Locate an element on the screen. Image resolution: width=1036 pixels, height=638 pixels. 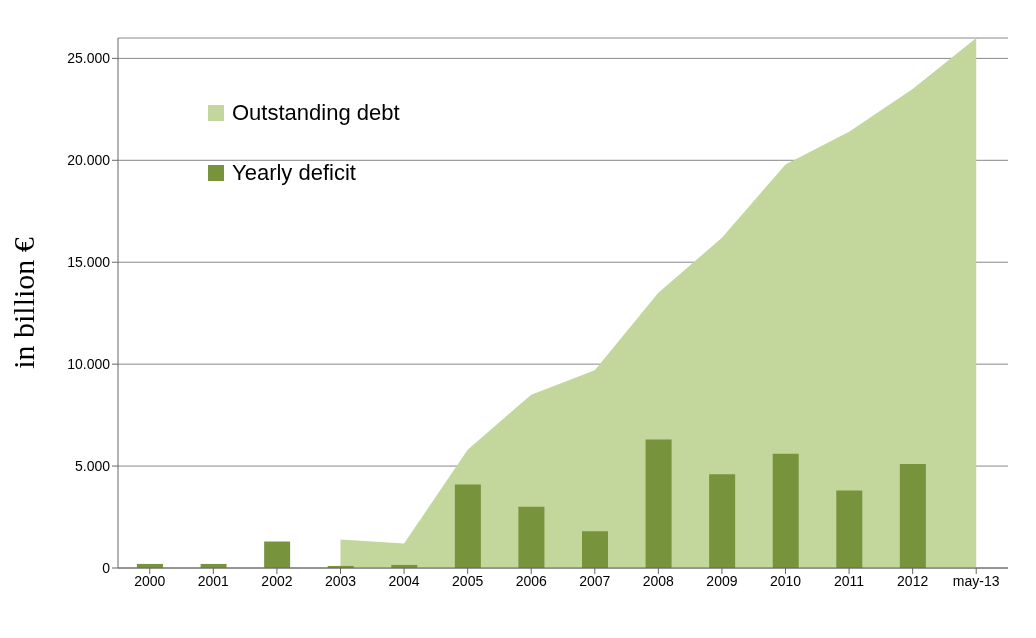
x-tick-label: 2000 is located at coordinates (150, 580).